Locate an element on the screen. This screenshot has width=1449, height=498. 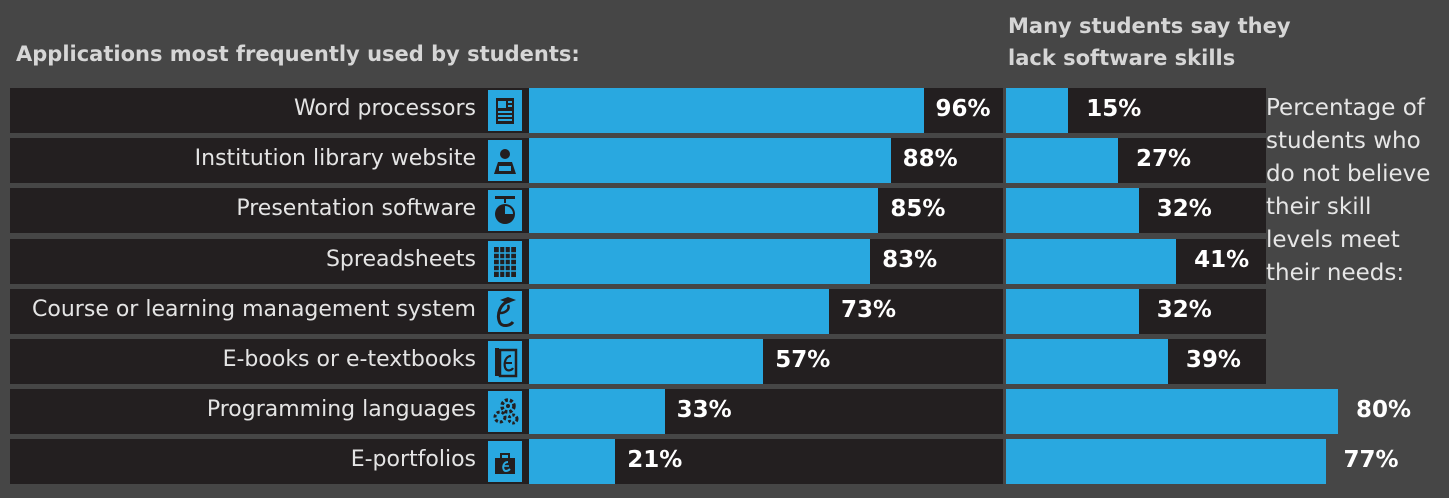
document-icon is located at coordinates (505, 110).